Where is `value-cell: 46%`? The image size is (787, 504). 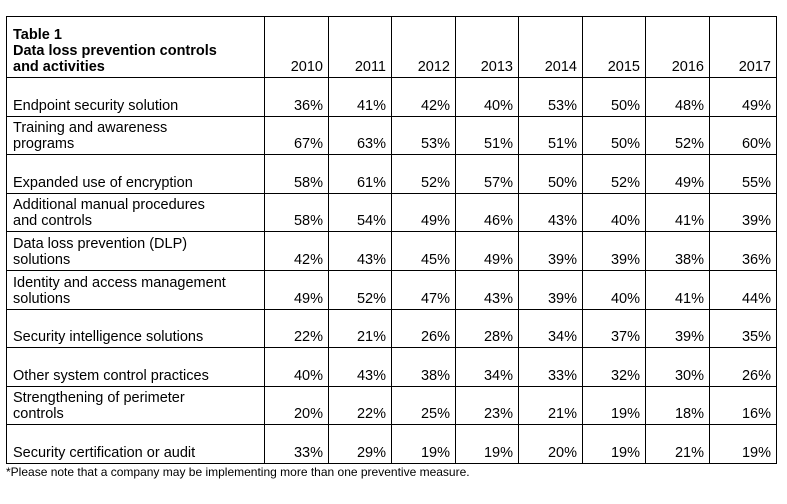 value-cell: 46% is located at coordinates (487, 212).